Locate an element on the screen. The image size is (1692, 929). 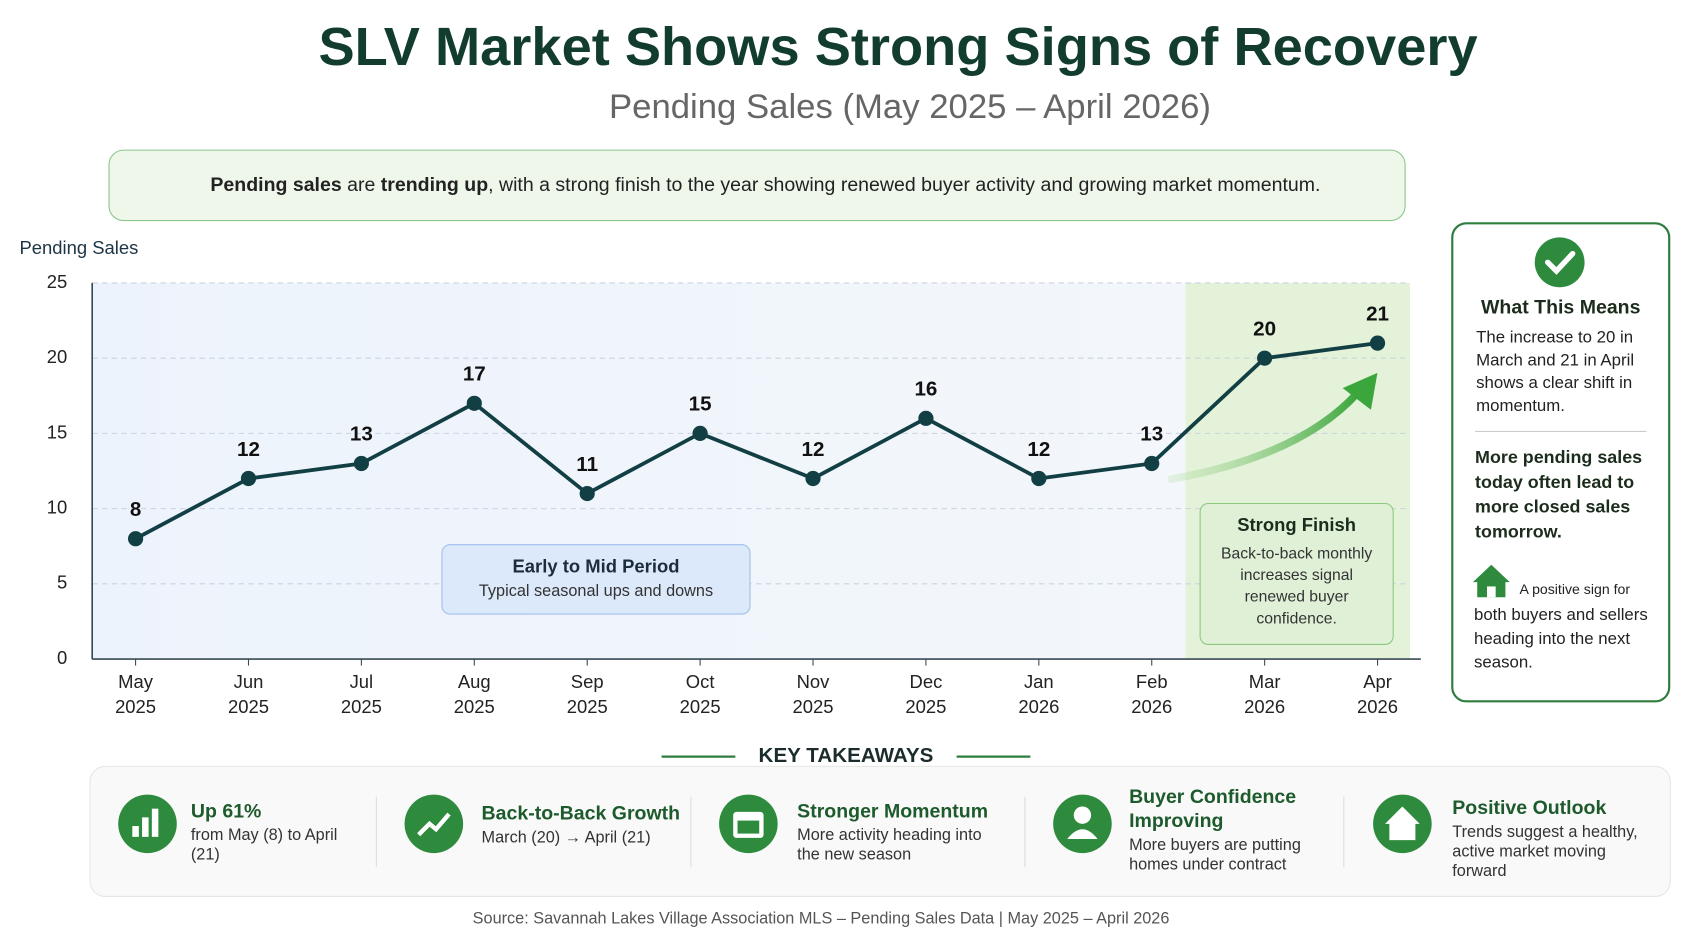
x-tick-label: Feb 2026 is located at coordinates (1151, 694).